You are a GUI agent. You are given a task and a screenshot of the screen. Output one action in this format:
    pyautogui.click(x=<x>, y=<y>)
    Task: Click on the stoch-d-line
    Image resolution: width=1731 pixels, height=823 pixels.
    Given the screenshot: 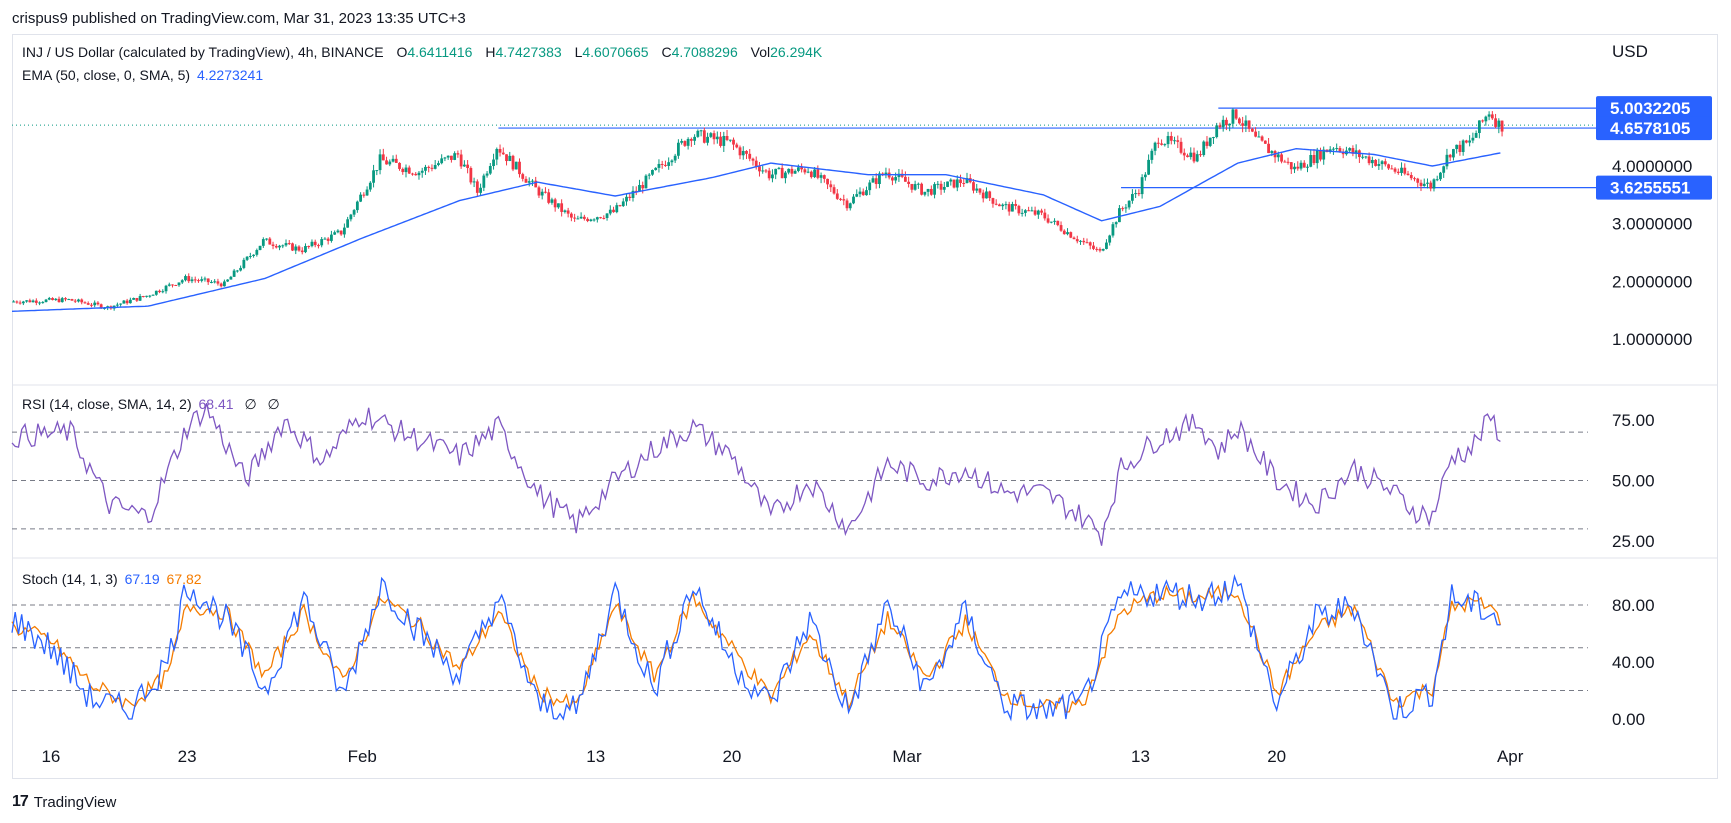 What is the action you would take?
    pyautogui.click(x=756, y=649)
    